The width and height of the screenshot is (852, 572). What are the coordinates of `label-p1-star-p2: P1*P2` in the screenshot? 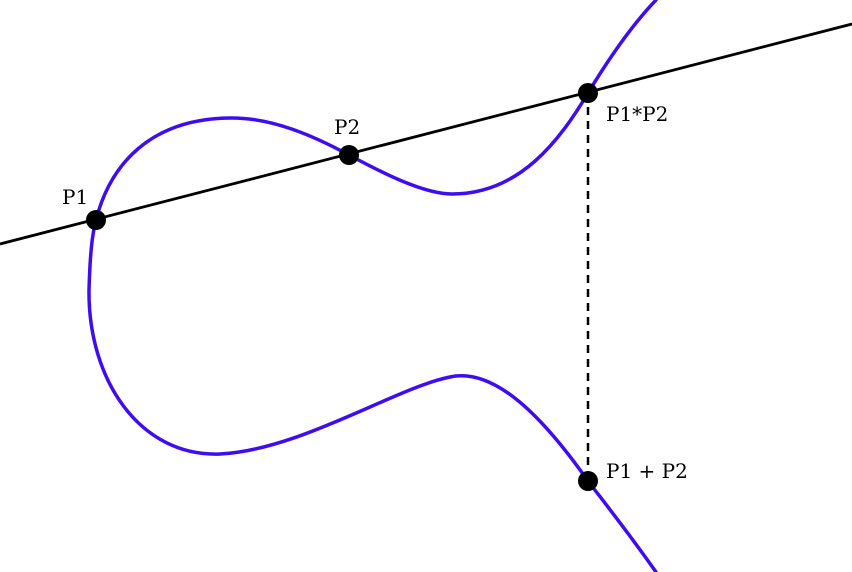 It's located at (637, 114).